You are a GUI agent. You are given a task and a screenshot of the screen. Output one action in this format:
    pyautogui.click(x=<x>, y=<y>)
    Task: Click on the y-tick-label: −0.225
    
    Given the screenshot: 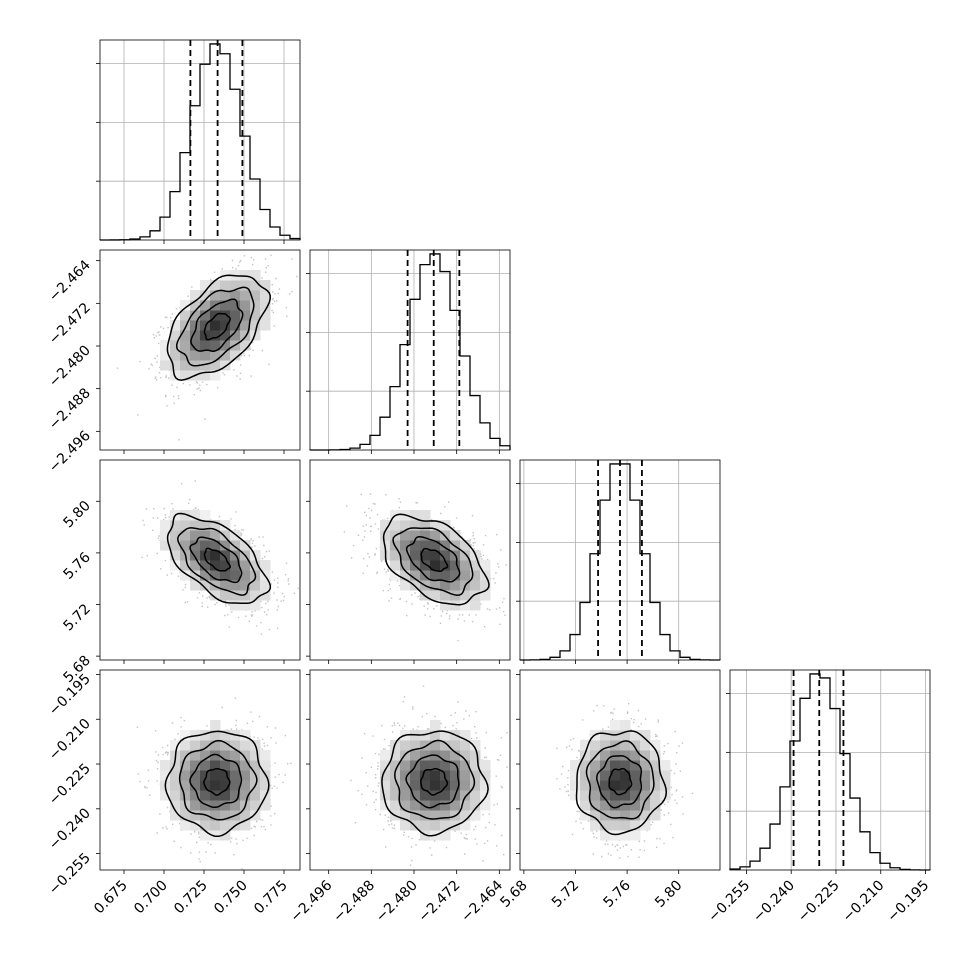 What is the action you would take?
    pyautogui.click(x=70, y=785)
    